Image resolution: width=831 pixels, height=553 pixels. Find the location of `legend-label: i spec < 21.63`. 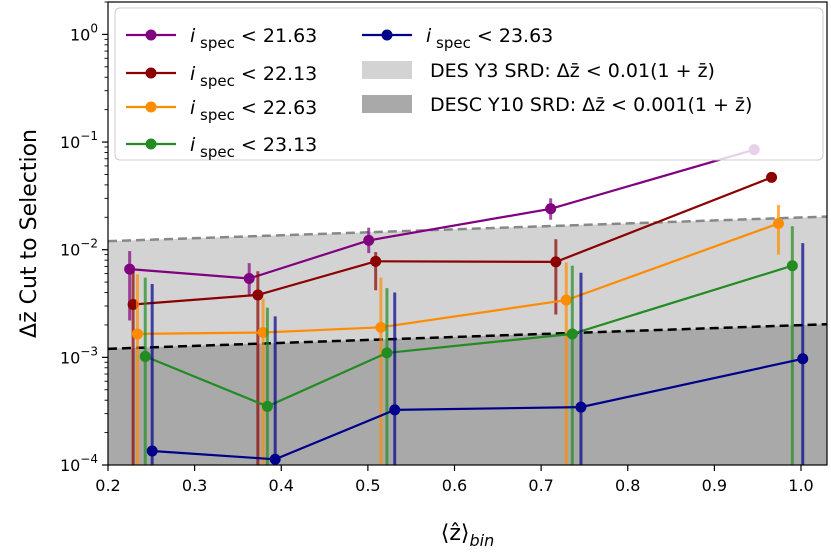

legend-label: i spec < 21.63 is located at coordinates (253, 38).